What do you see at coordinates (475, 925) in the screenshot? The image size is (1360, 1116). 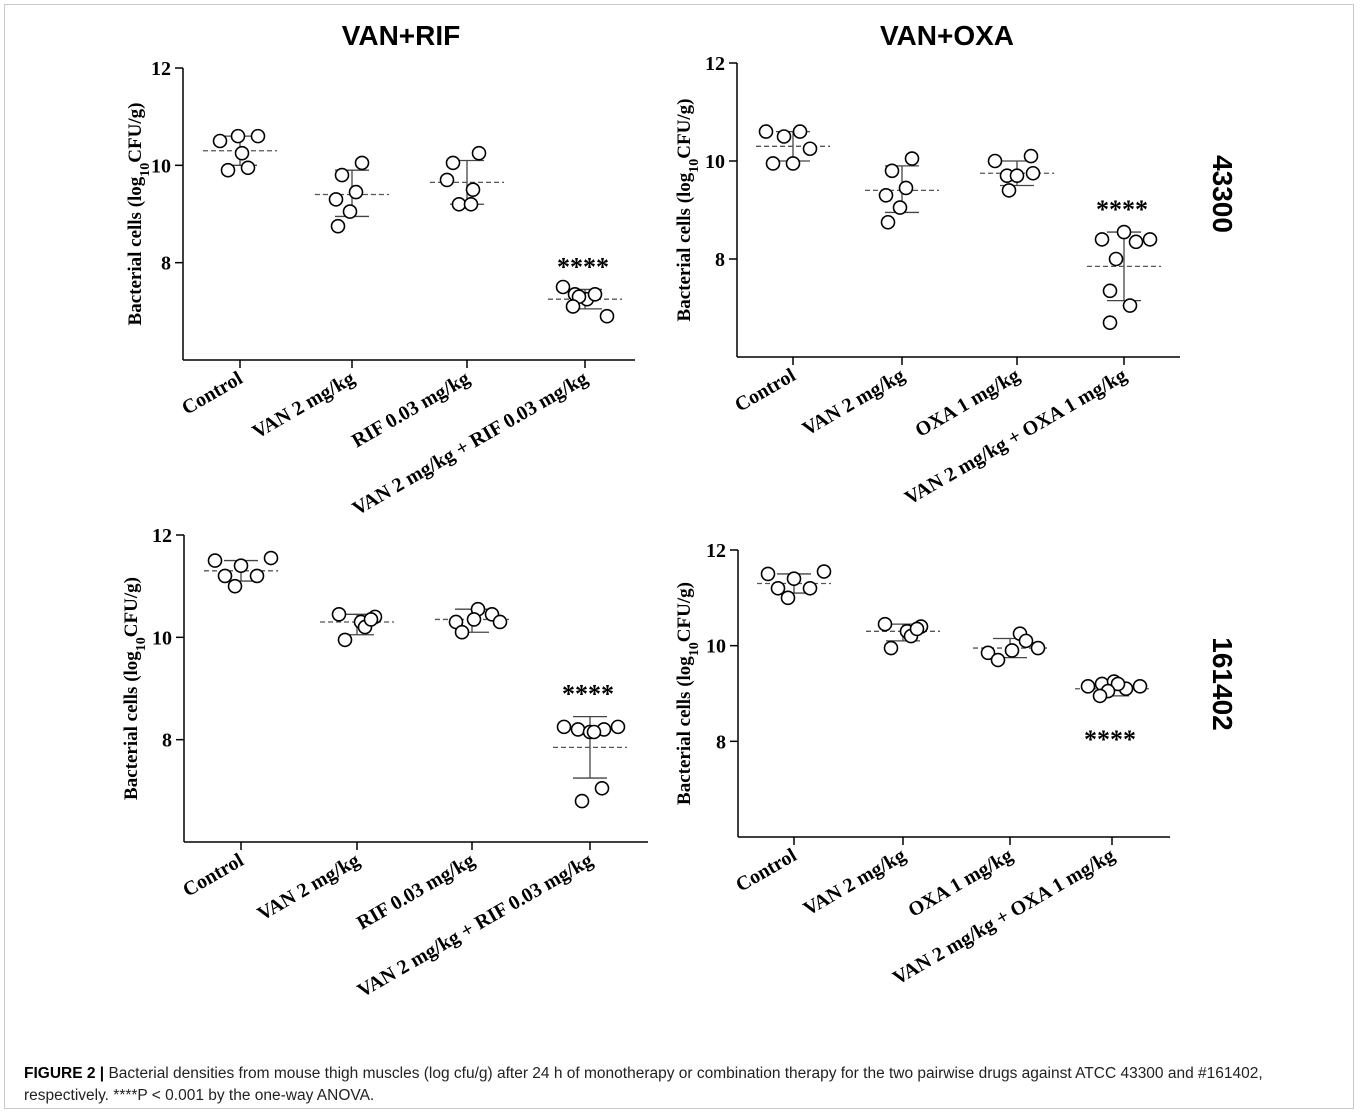 I see `x-tick-label: VAN 2 mg/kg + RIF 0.03 mg/kg` at bounding box center [475, 925].